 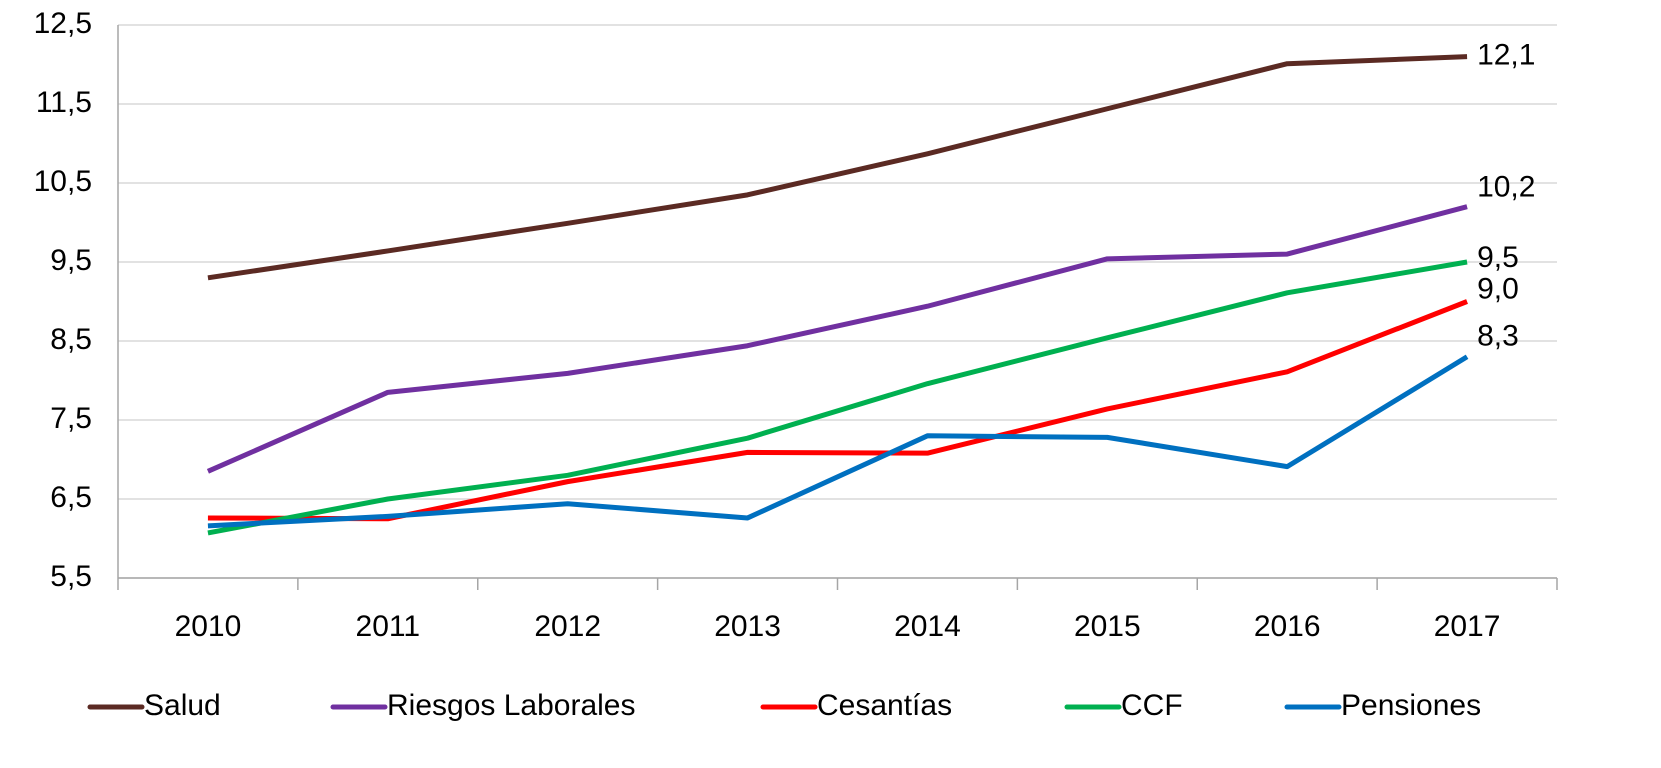 What do you see at coordinates (71, 339) in the screenshot?
I see `y-tick-label: 8,5` at bounding box center [71, 339].